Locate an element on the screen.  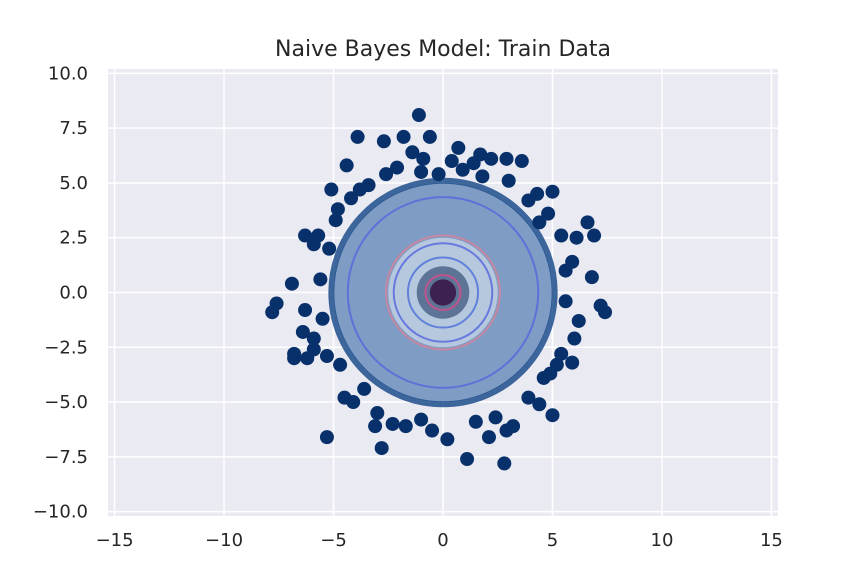
density-band is located at coordinates (443, 292).